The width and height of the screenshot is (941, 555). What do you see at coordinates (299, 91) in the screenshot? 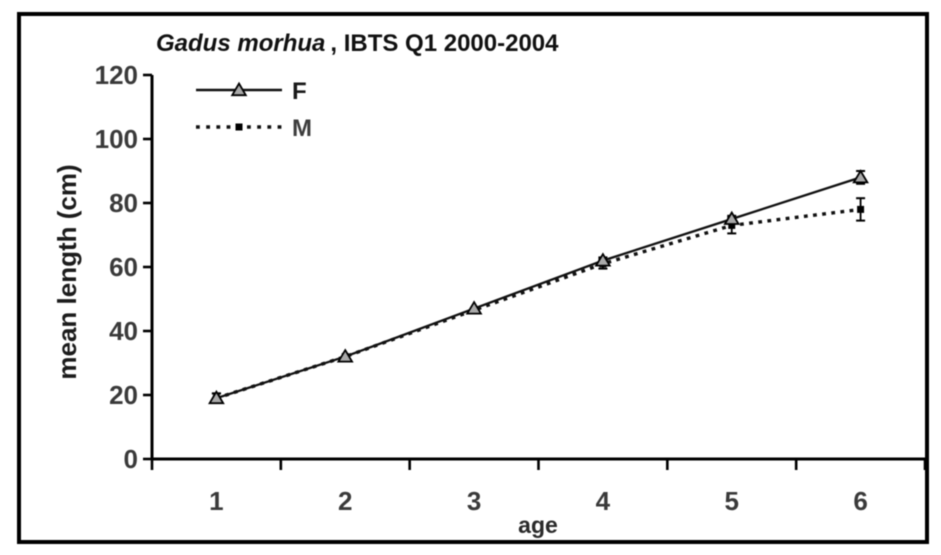
I see `legend-f-label: F` at bounding box center [299, 91].